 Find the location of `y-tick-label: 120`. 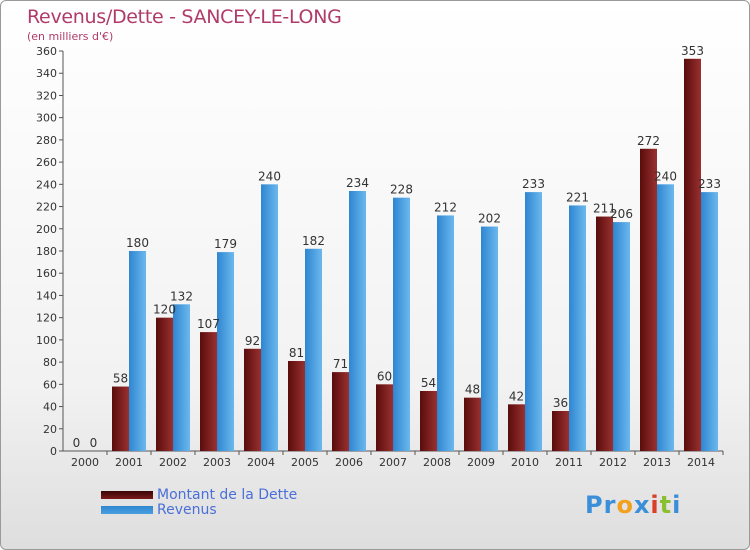

y-tick-label: 120 is located at coordinates (46, 318).